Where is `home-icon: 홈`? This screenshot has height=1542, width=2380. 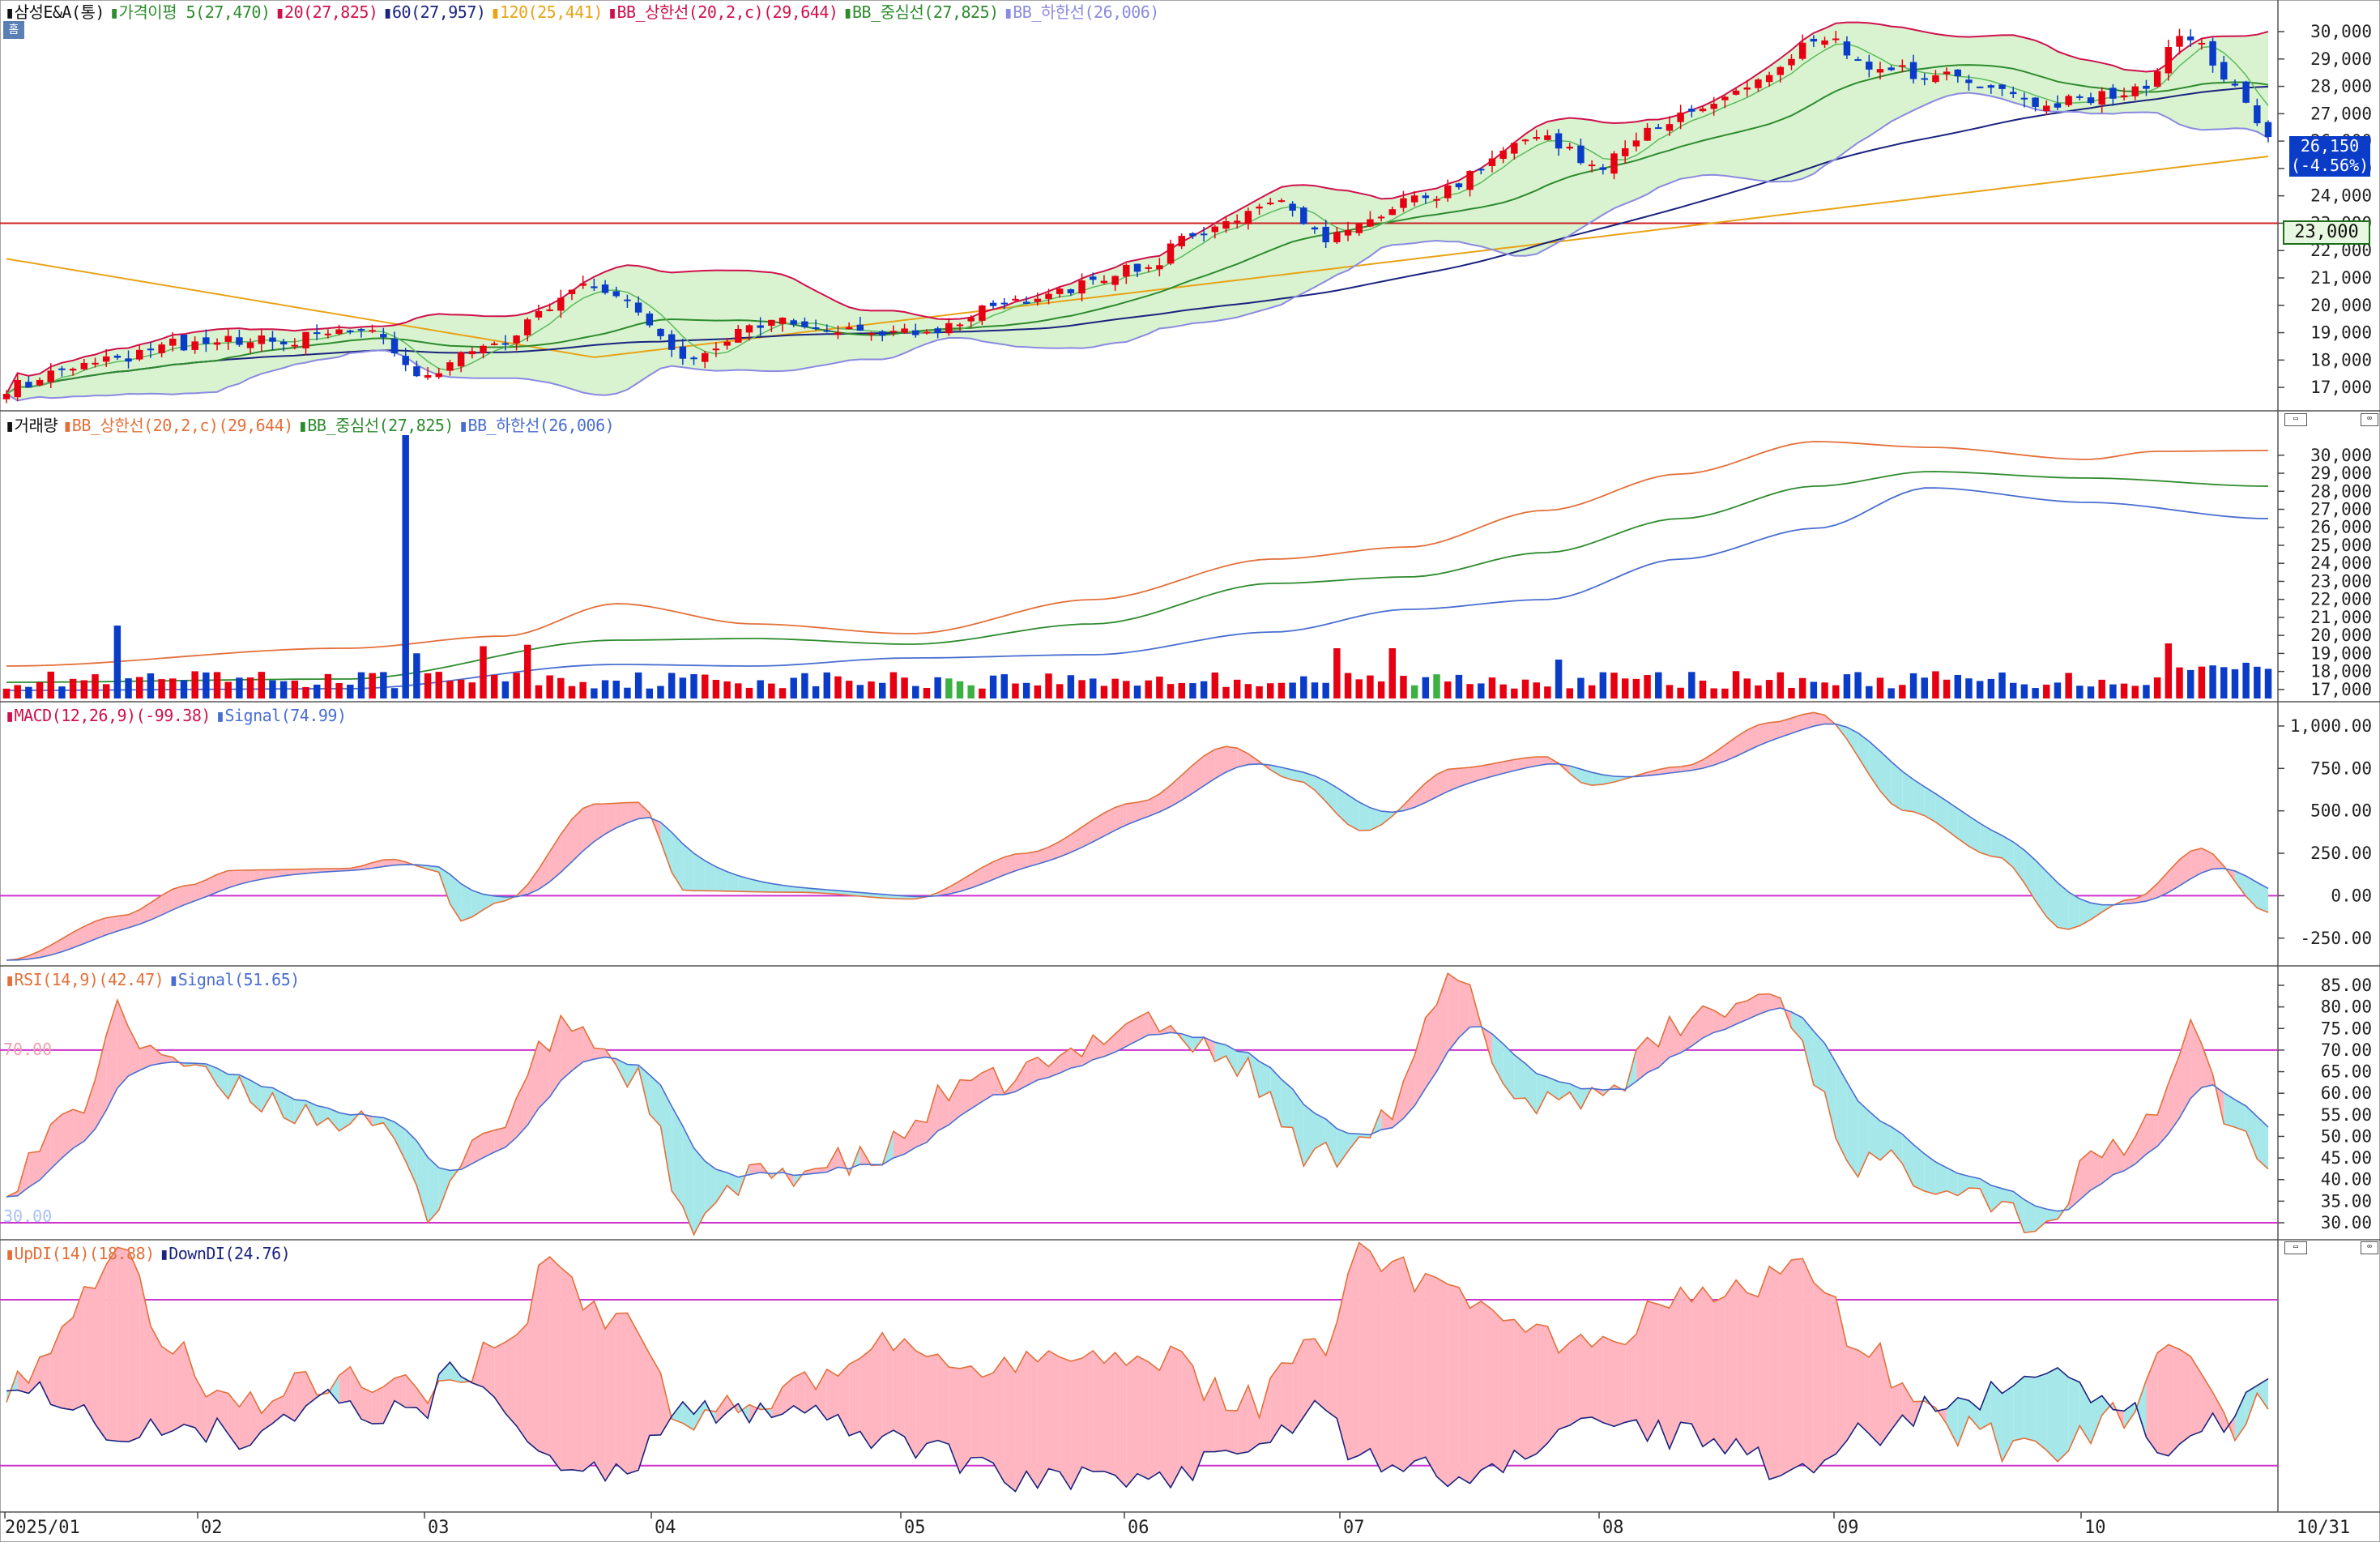
home-icon: 홈 is located at coordinates (14, 30).